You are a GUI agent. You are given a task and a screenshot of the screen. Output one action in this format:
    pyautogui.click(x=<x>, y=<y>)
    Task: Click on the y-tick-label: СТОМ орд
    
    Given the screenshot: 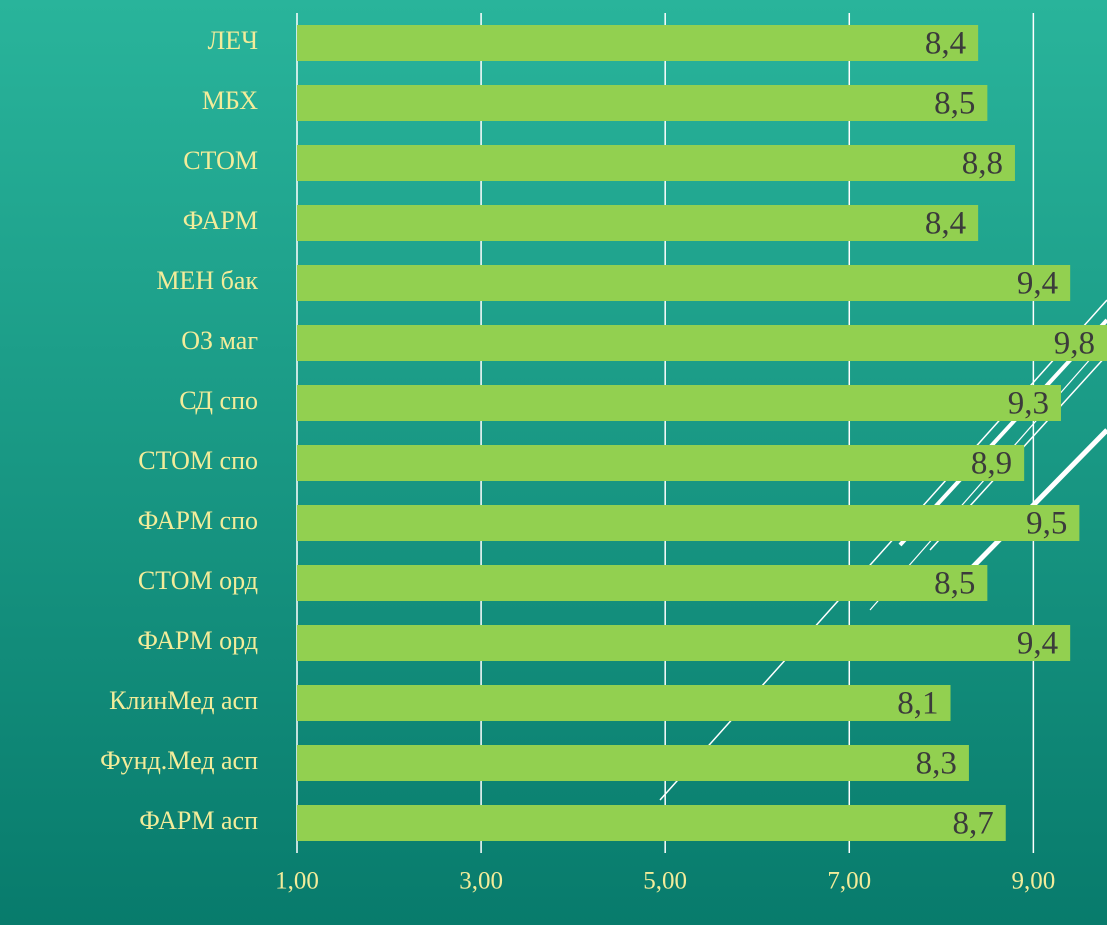 What is the action you would take?
    pyautogui.click(x=198, y=580)
    